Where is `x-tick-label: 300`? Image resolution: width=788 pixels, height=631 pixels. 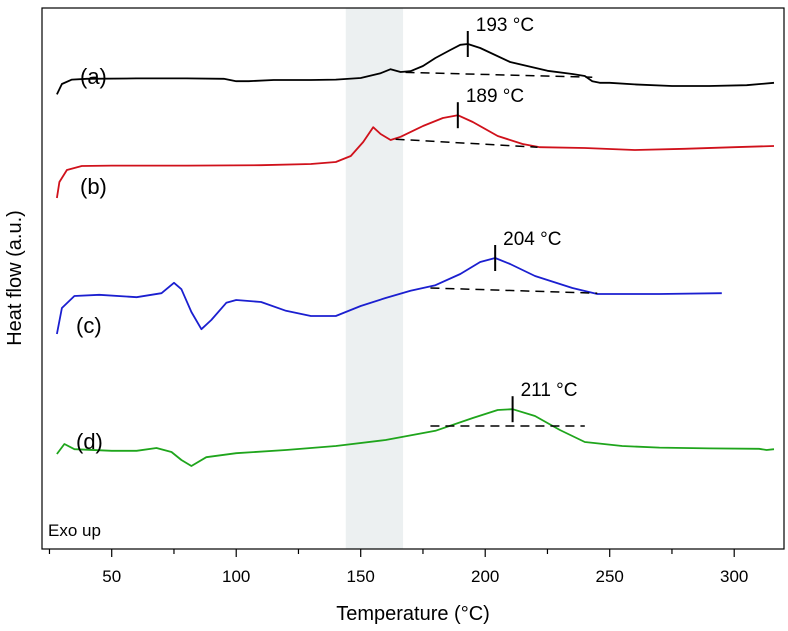
x-tick-label: 300 is located at coordinates (734, 576).